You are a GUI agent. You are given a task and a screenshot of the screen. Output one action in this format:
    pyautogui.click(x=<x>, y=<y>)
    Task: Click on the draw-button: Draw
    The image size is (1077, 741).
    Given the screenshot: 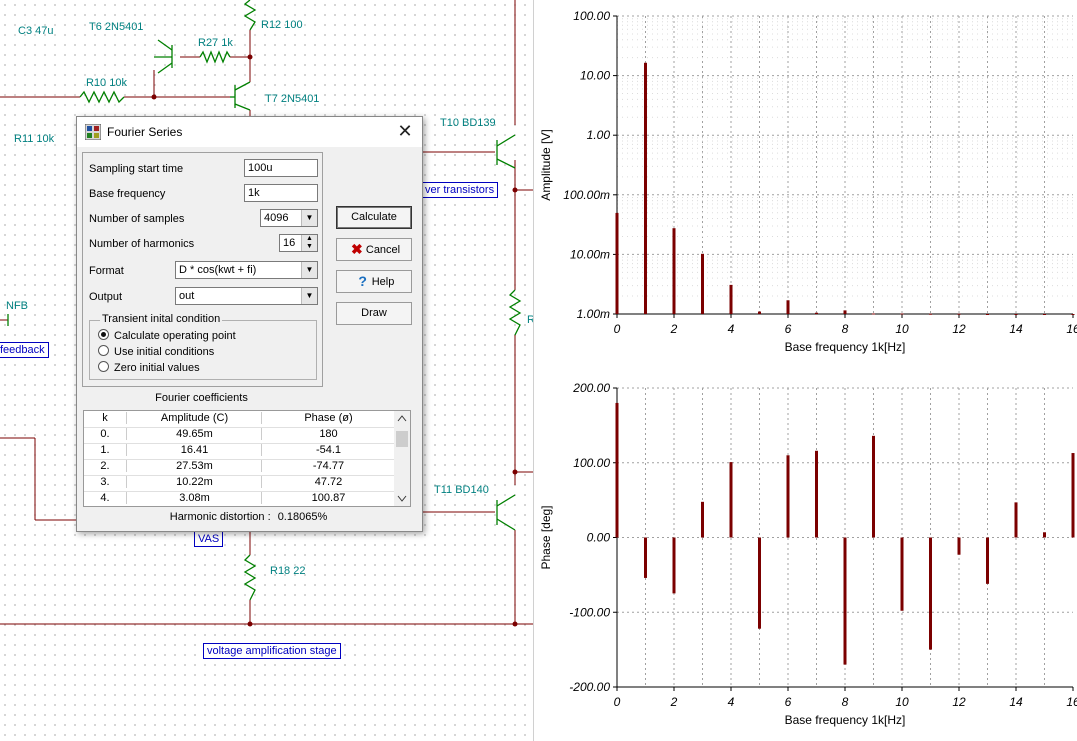 What is the action you would take?
    pyautogui.click(x=374, y=313)
    